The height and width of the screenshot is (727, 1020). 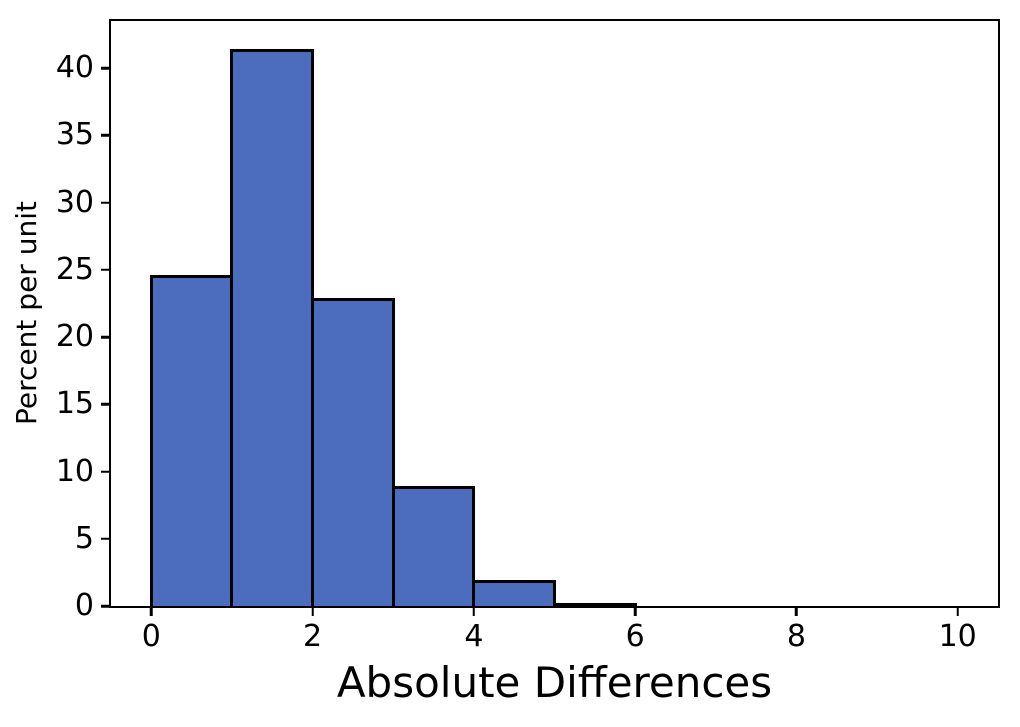 What do you see at coordinates (554, 682) in the screenshot?
I see `x-axis-label: Absolute Differences` at bounding box center [554, 682].